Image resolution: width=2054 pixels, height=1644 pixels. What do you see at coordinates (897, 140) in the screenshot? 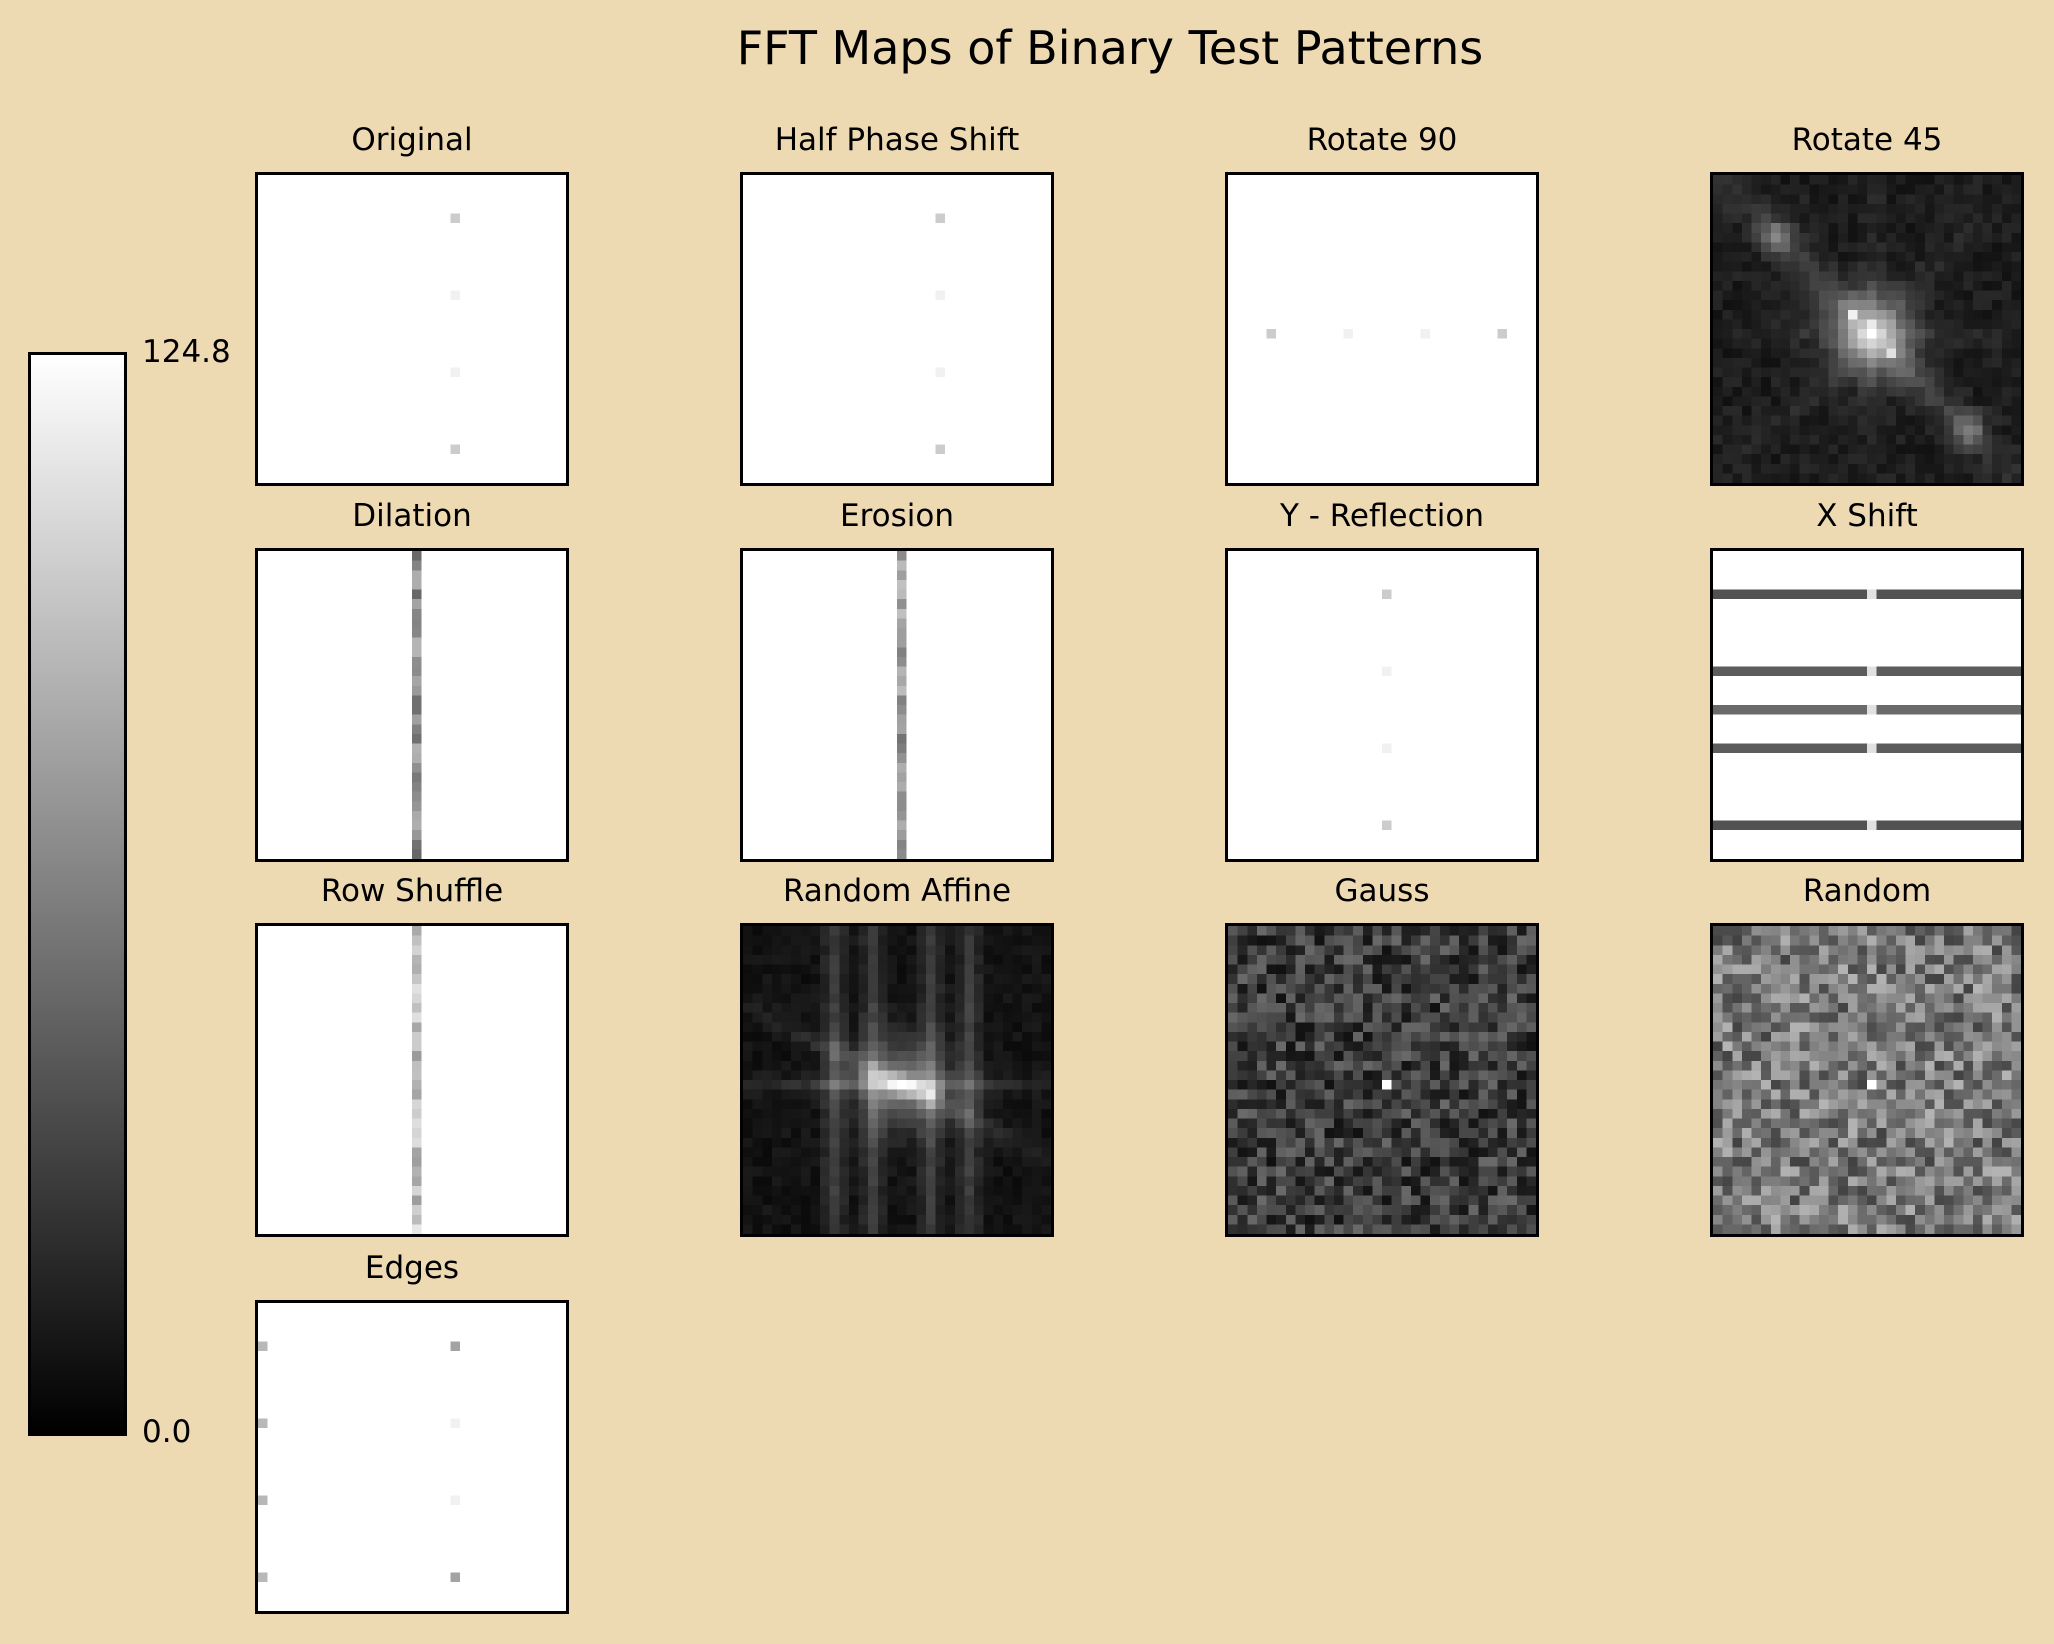
I see `panel-title-half-phase-shift: Half Phase Shift` at bounding box center [897, 140].